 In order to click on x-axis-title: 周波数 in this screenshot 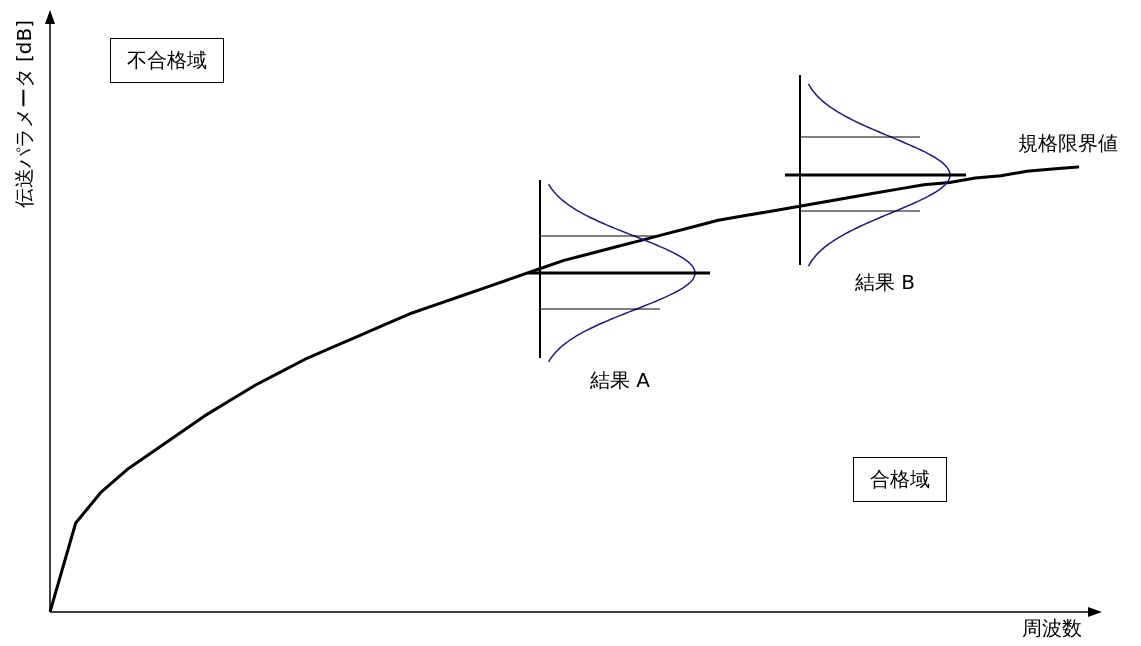, I will do `click(1052, 628)`.